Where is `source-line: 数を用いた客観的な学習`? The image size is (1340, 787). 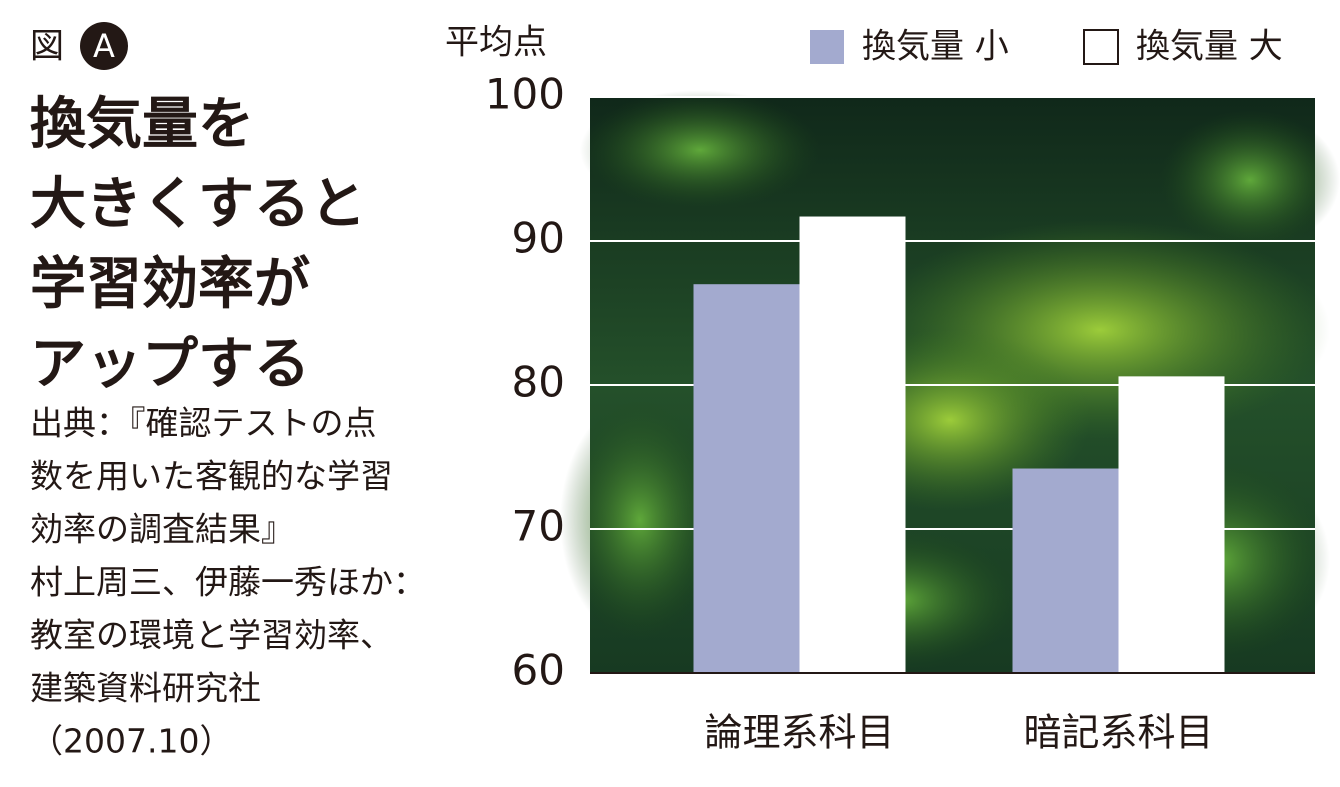
source-line: 数を用いた客観的な学習 is located at coordinates (211, 476).